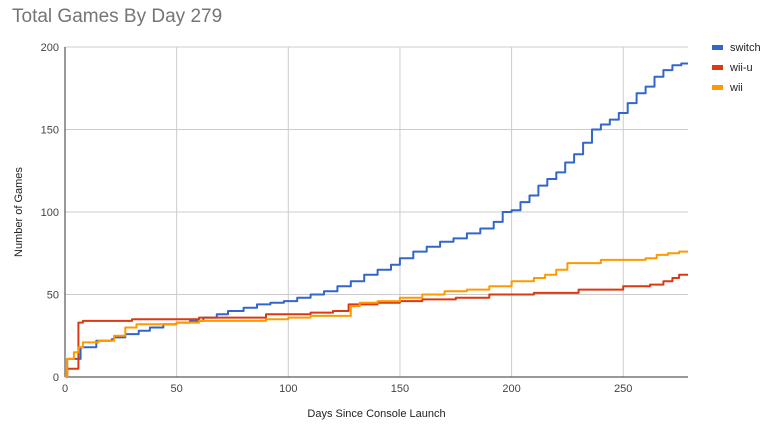  What do you see at coordinates (376, 414) in the screenshot?
I see `x-axis-label: Days Since Console Launch` at bounding box center [376, 414].